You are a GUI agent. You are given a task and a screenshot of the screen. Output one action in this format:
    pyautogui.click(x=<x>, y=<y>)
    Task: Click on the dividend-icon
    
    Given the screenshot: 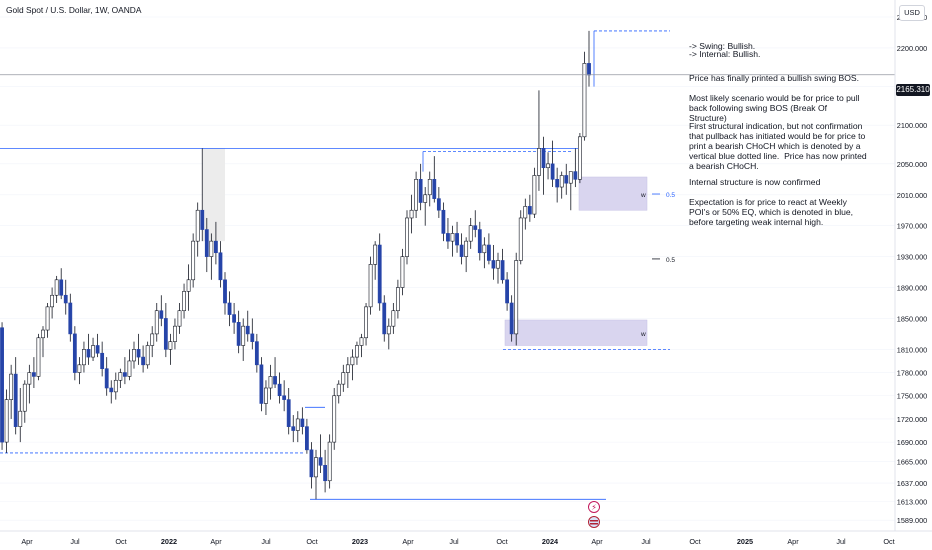 What is the action you would take?
    pyautogui.click(x=594, y=507)
    